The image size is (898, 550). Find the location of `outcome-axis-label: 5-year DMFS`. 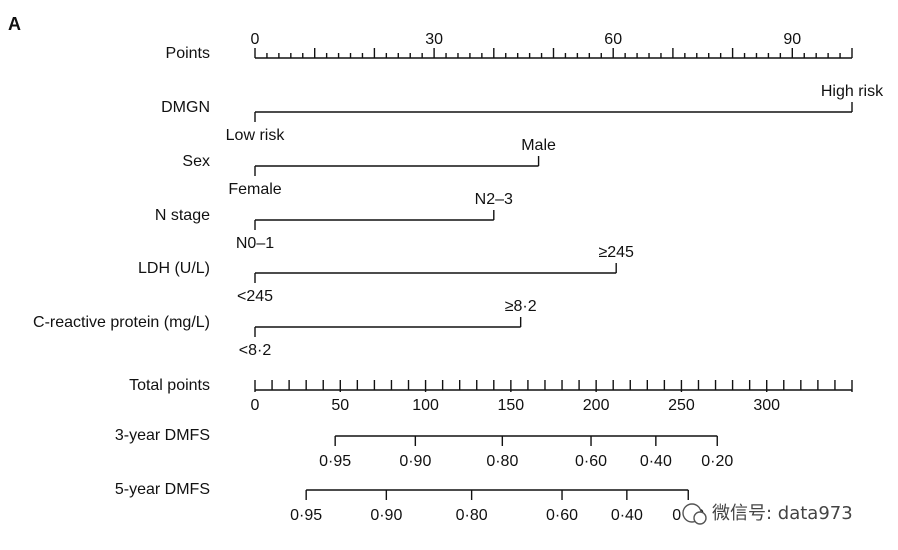

outcome-axis-label: 5-year DMFS is located at coordinates (162, 489).